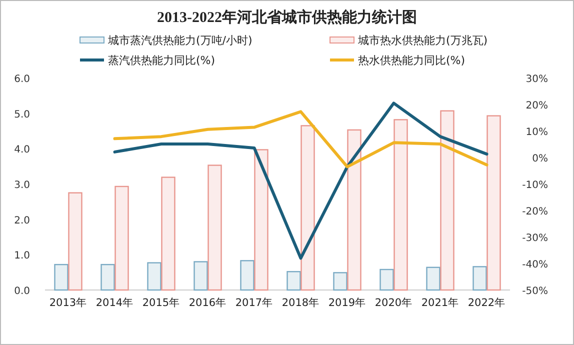 The width and height of the screenshot is (574, 345). Describe the element at coordinates (537, 132) in the screenshot. I see `y2-tick-label: 10%` at that location.